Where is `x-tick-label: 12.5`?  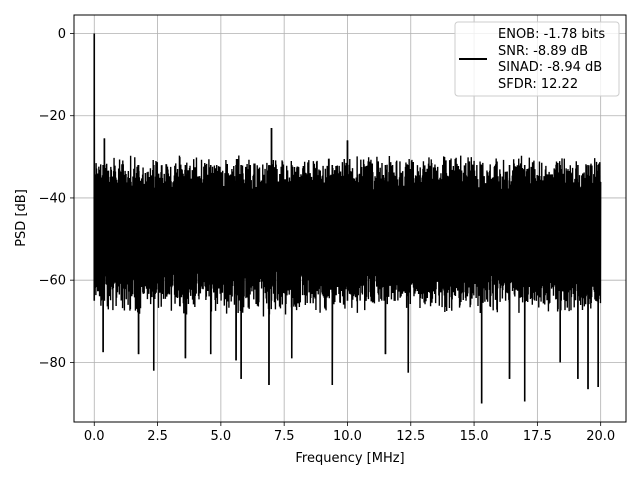
x-tick-label: 12.5 is located at coordinates (410, 436).